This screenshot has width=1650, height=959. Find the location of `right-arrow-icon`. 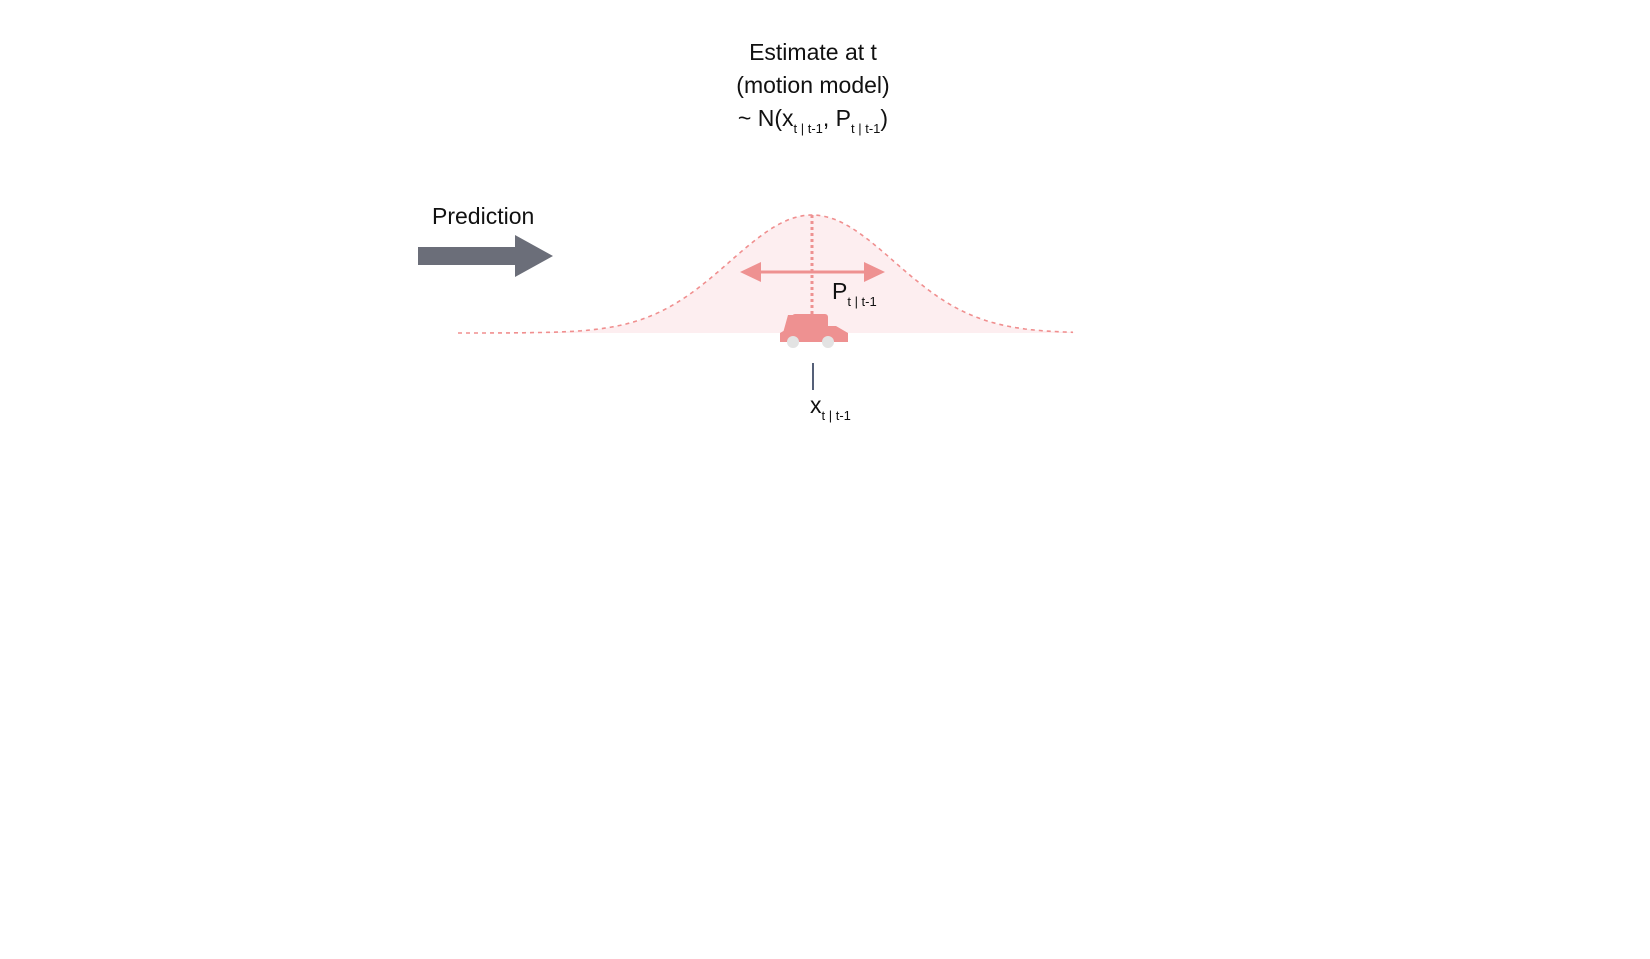

right-arrow-icon is located at coordinates (485, 256).